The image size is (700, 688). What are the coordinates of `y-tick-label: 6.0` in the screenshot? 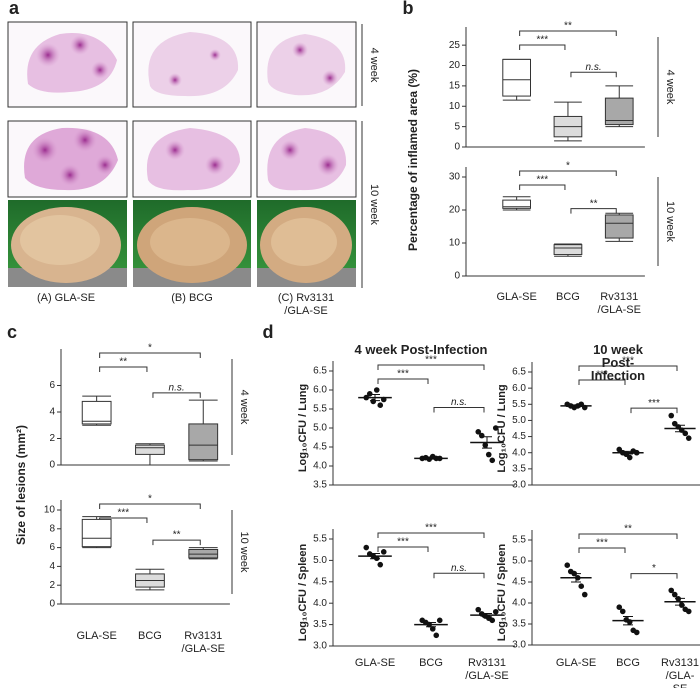 It's located at (519, 388).